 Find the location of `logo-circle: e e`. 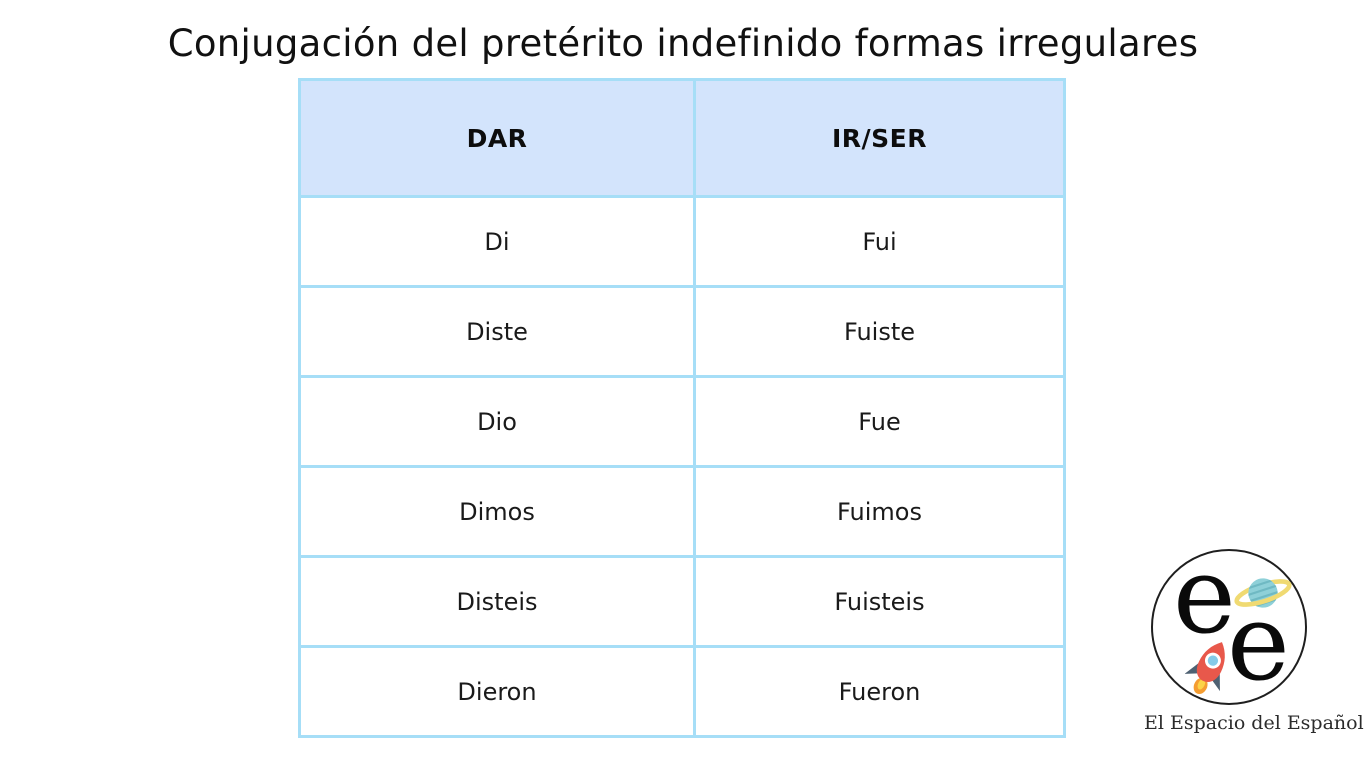

logo-circle: e e is located at coordinates (1229, 624).